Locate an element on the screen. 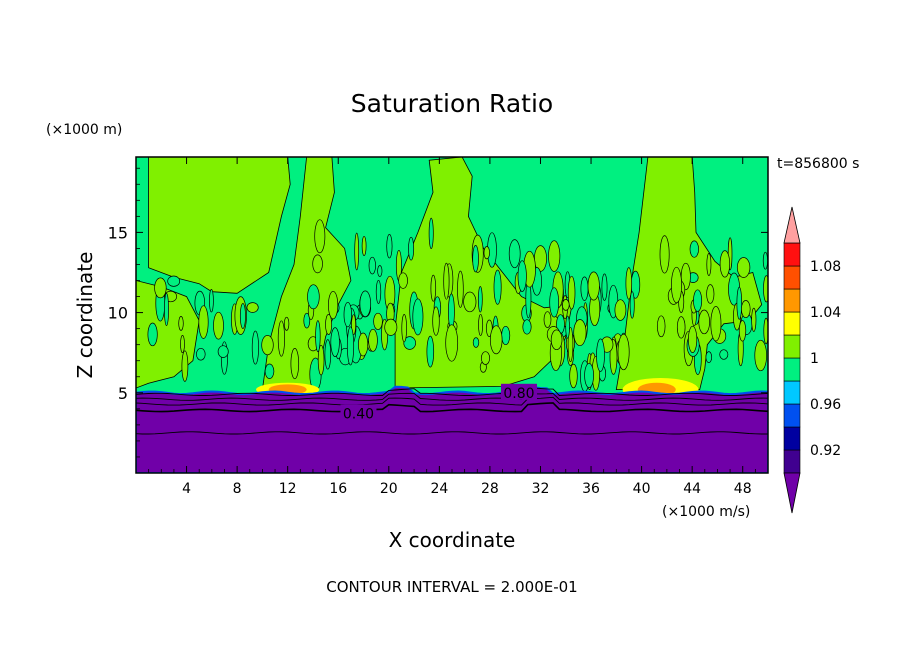 The height and width of the screenshot is (654, 904). y-tick-label: 10 is located at coordinates (118, 313).